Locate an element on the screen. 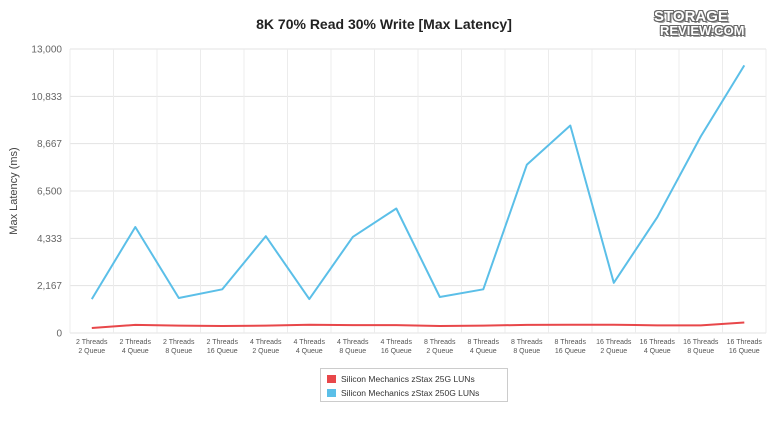 This screenshot has width=768, height=431. legend-swatch-250g is located at coordinates (331, 393).